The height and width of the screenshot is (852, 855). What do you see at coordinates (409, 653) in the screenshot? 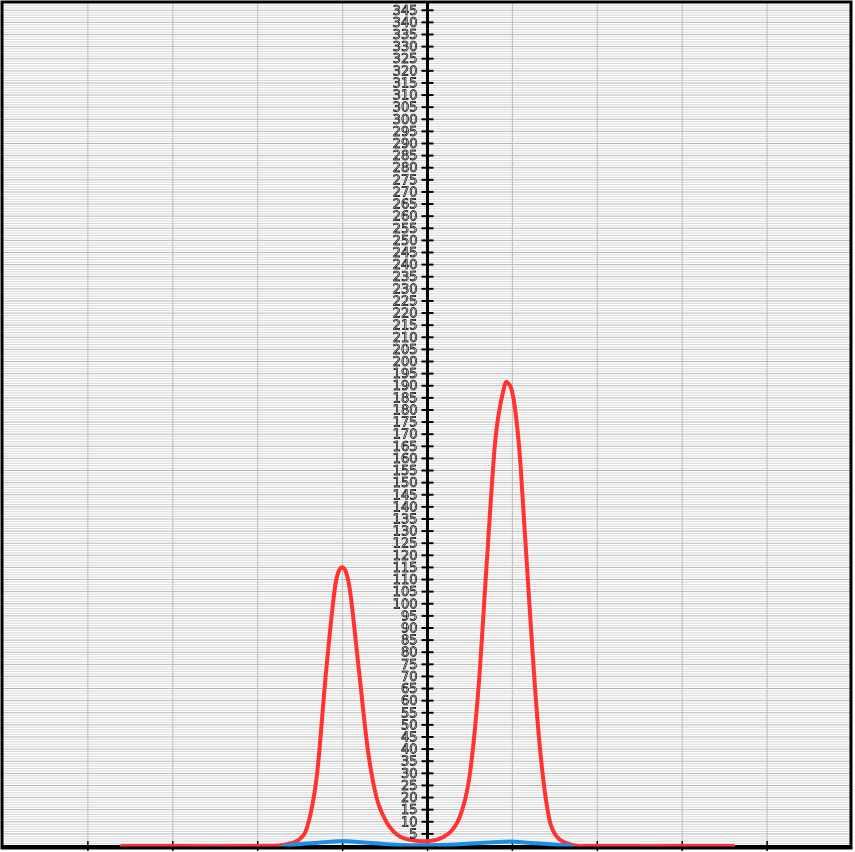
I see `y-tick-label: 80` at bounding box center [409, 653].